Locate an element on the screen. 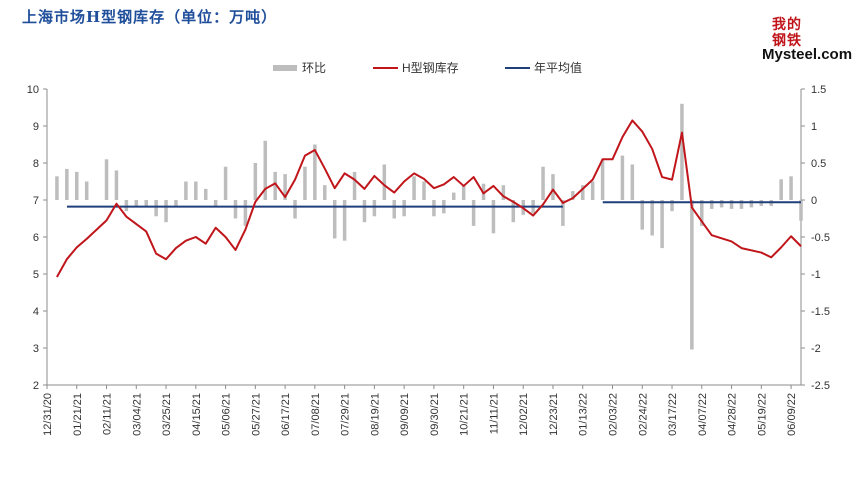 The width and height of the screenshot is (852, 482). right-tick-label: 0 is located at coordinates (814, 201).